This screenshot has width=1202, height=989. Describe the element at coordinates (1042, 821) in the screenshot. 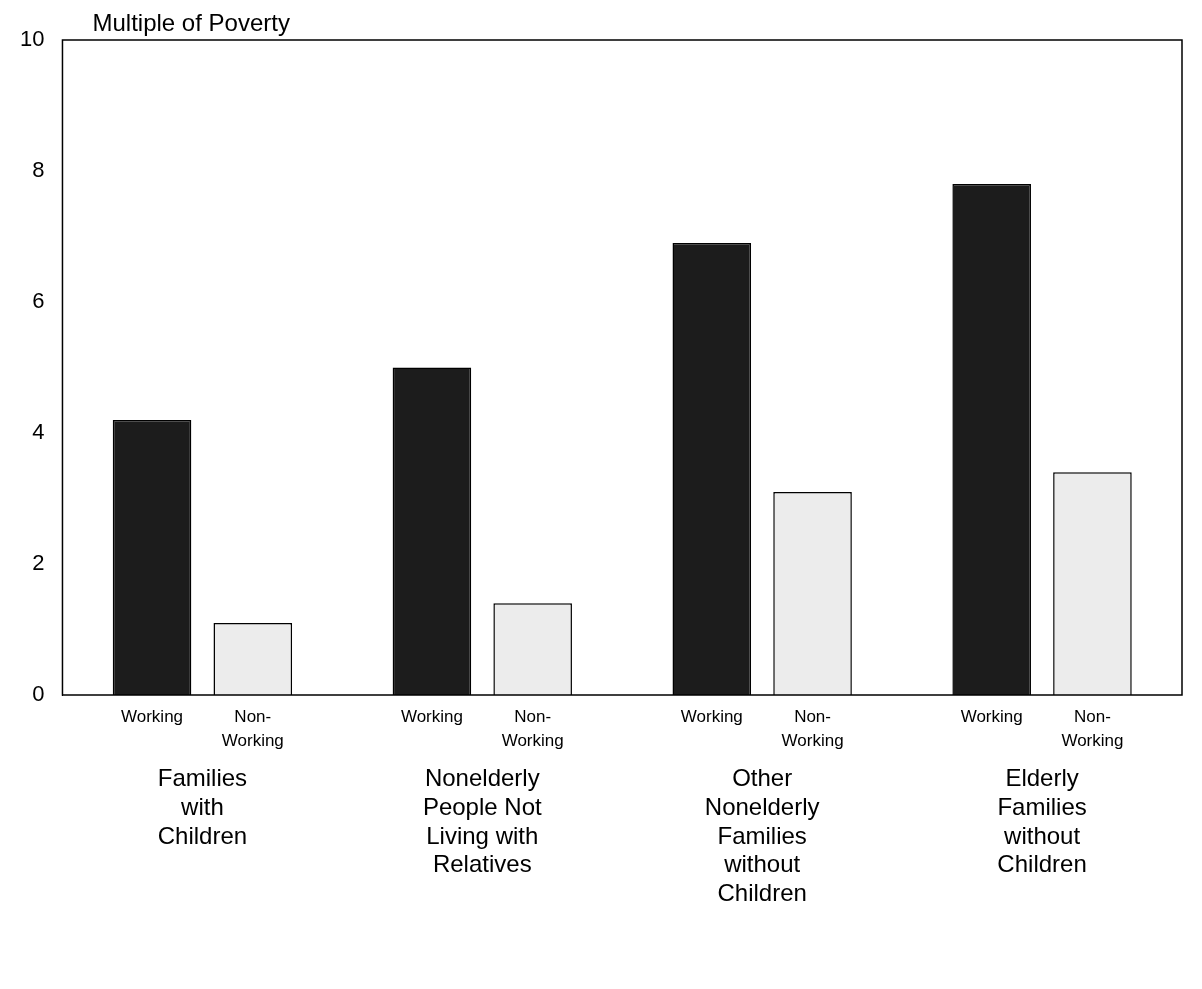

I see `x-tick-label: Elderly Families without Children` at that location.